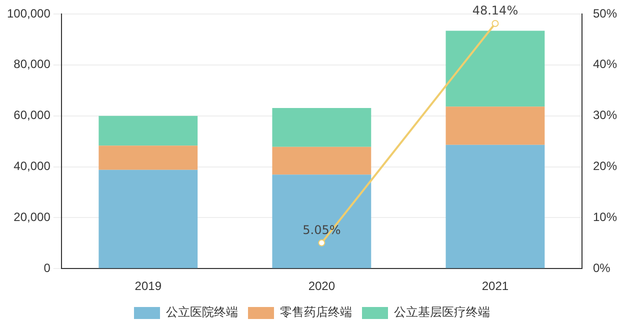  I want to click on y2-tick-label: 20%, so click(605, 166).